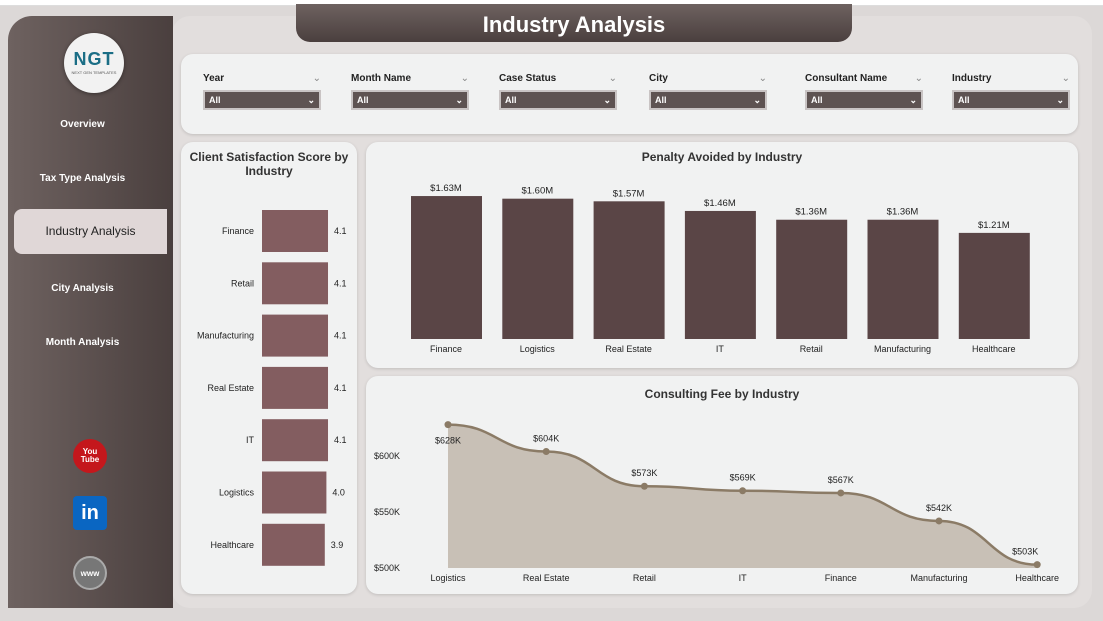 This screenshot has height=621, width=1103. I want to click on y-tick-label: $500K, so click(387, 568).